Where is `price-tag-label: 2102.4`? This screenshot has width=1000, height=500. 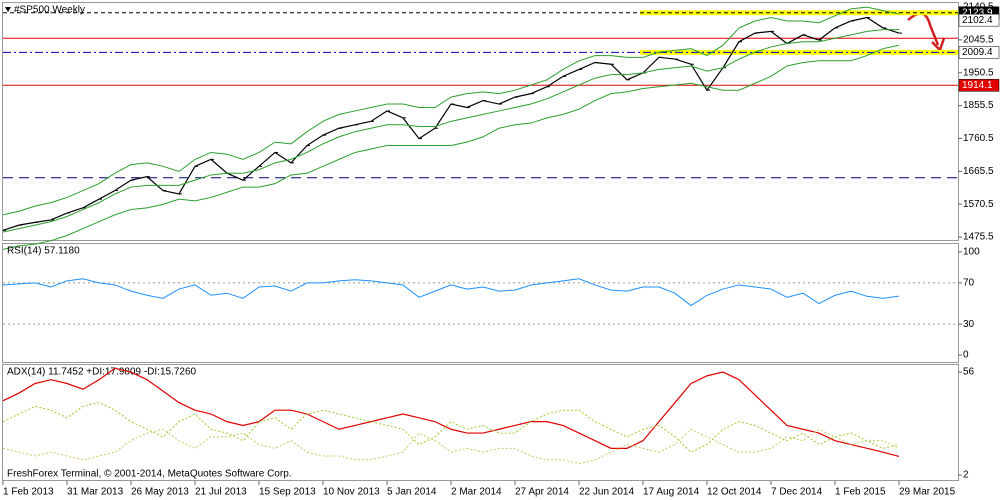
price-tag-label: 2102.4 is located at coordinates (977, 20).